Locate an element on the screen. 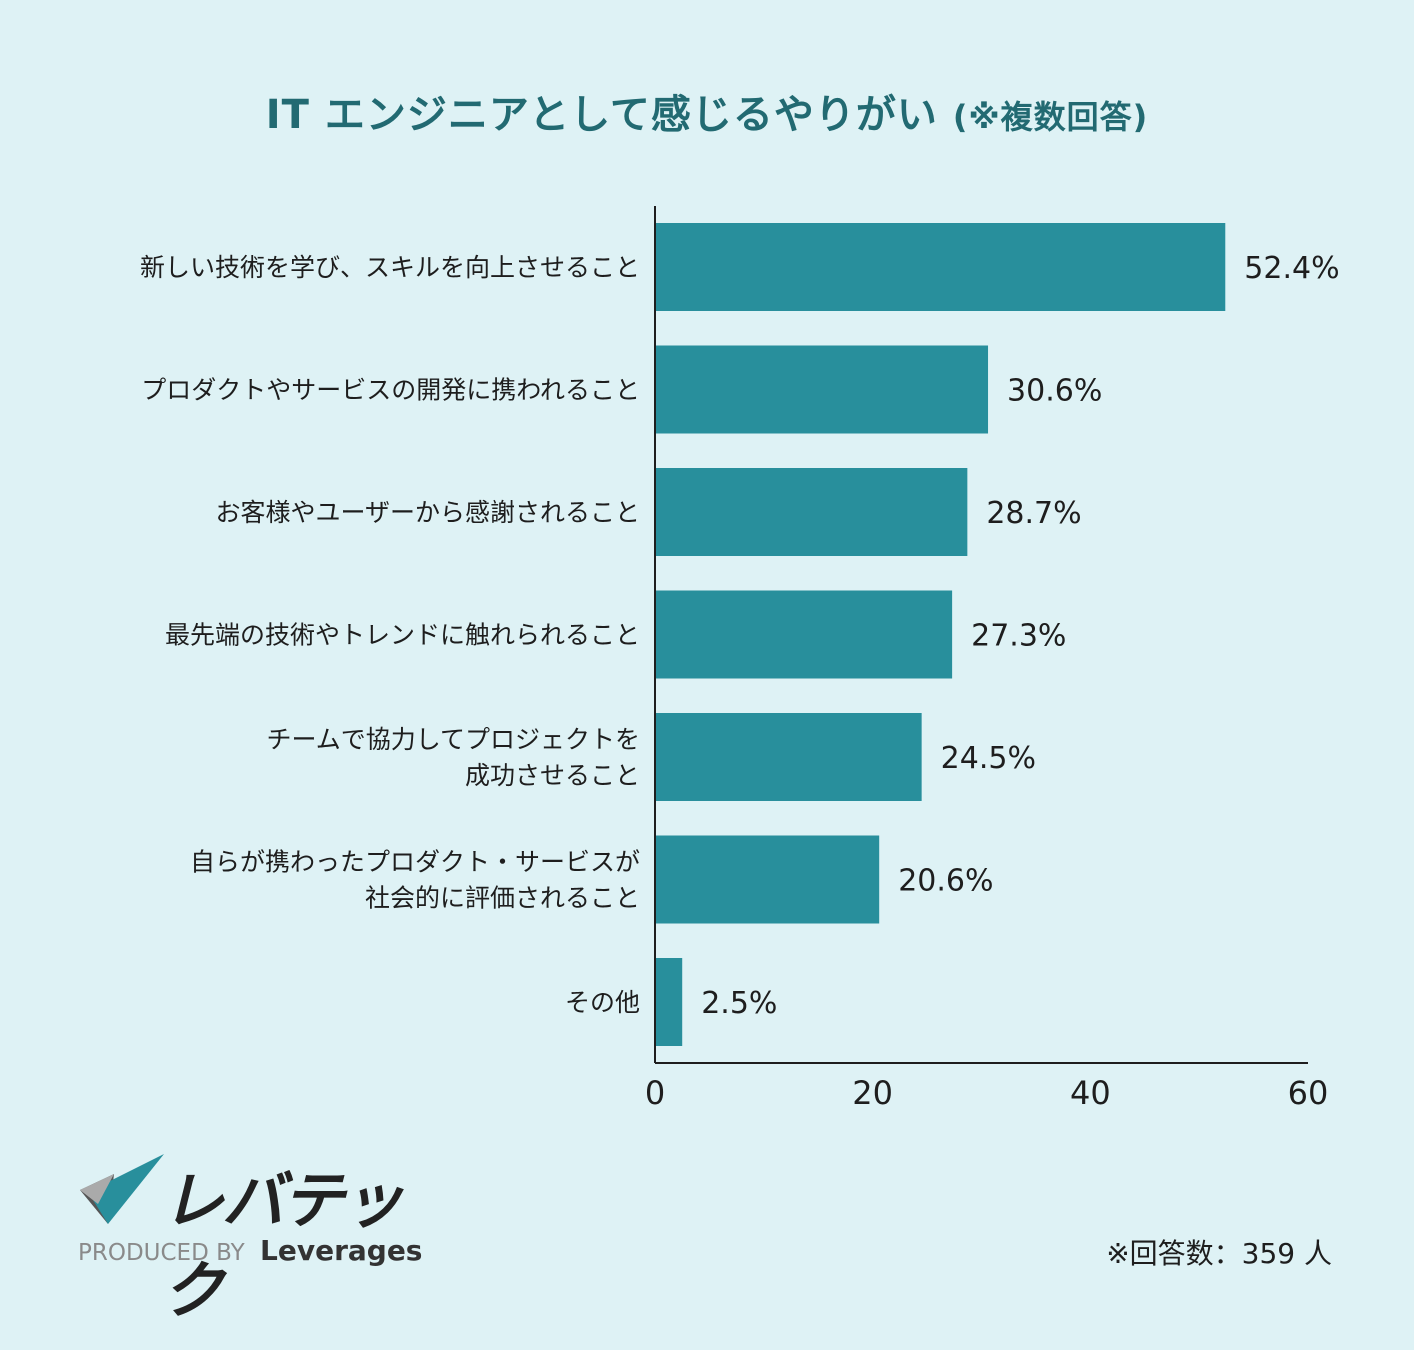  category-label: 新しい技術を学び、スキルを向上させること is located at coordinates (390, 267).